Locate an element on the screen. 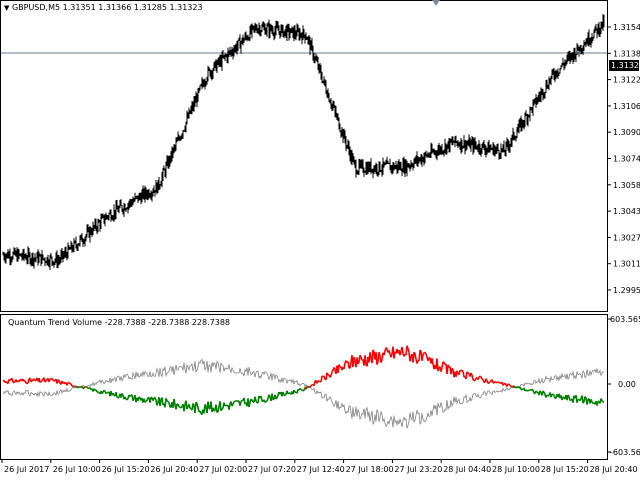  time-tick-label: 28 Jul 15:20 is located at coordinates (565, 469).